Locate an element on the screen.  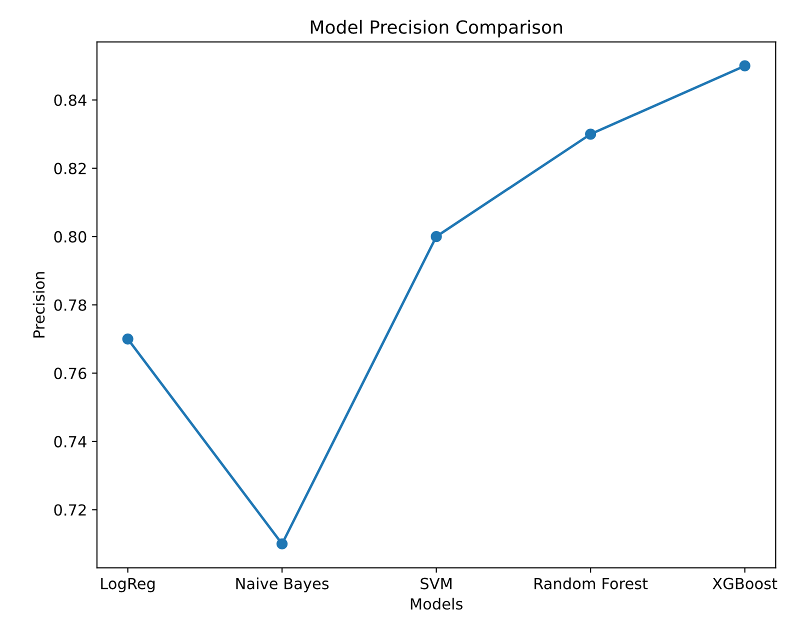
x-axis-title: Models is located at coordinates (436, 604).